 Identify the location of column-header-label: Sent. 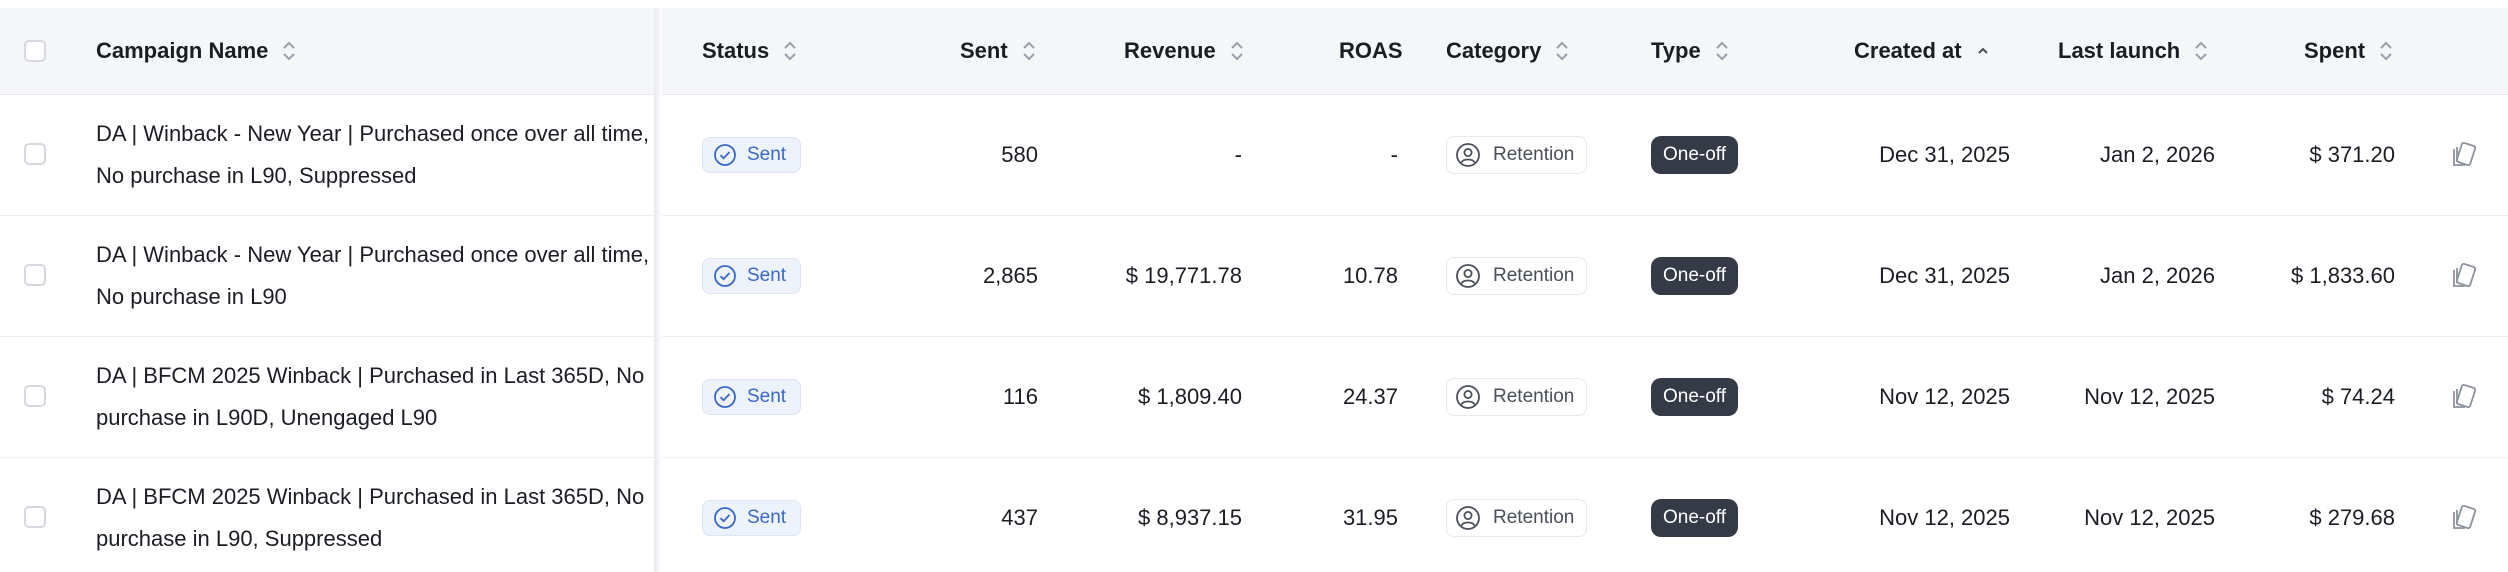
(984, 50).